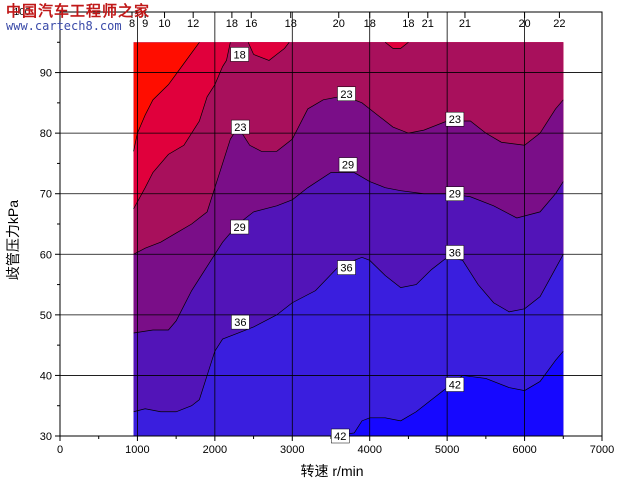 This screenshot has width=627, height=485. I want to click on y-tick-label: 80, so click(46, 134).